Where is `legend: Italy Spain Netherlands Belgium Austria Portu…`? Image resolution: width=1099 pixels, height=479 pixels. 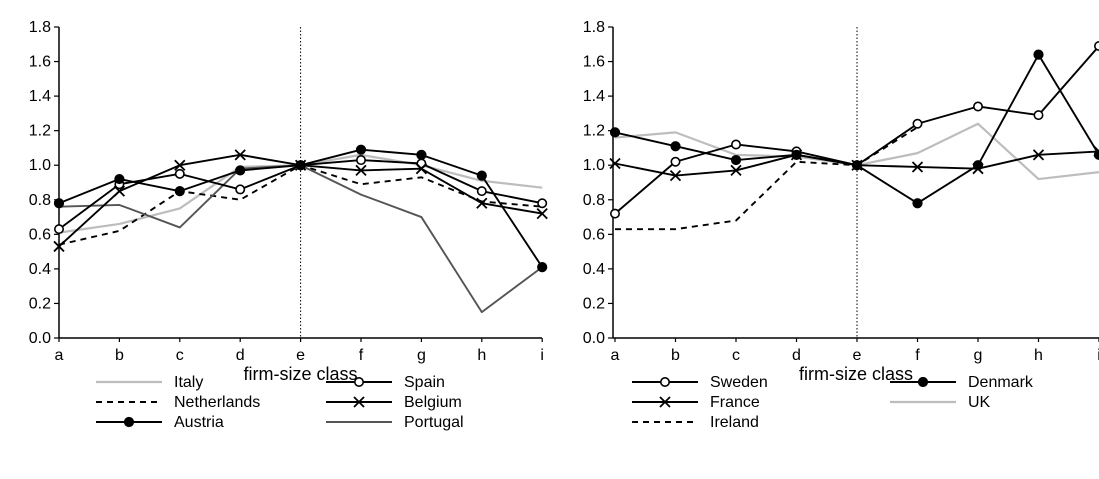 legend: Italy Spain Netherlands Belgium Austria Portu… is located at coordinates (280, 402).